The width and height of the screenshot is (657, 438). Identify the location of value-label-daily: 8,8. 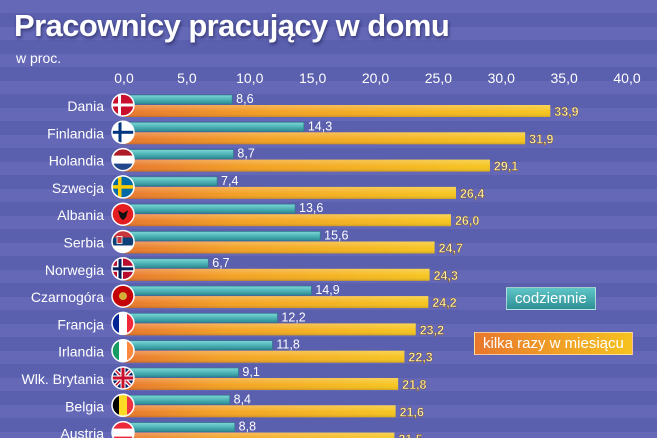
(247, 427).